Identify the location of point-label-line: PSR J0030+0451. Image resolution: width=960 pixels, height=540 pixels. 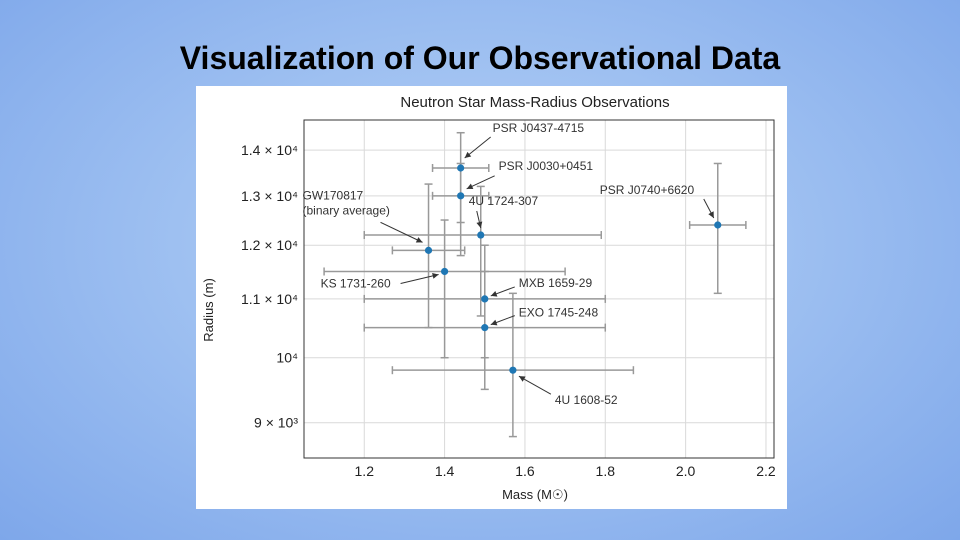
(546, 166).